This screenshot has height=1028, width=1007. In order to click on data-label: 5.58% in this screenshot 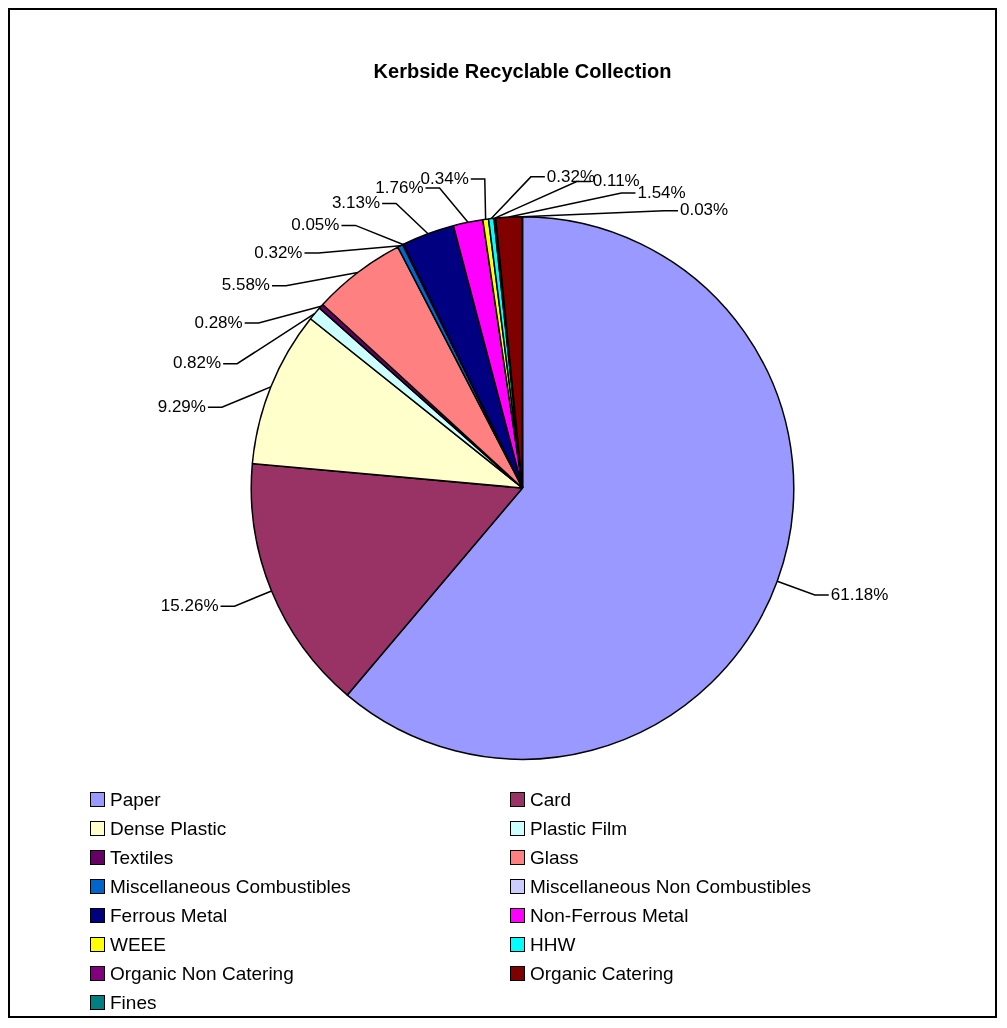, I will do `click(245, 285)`.